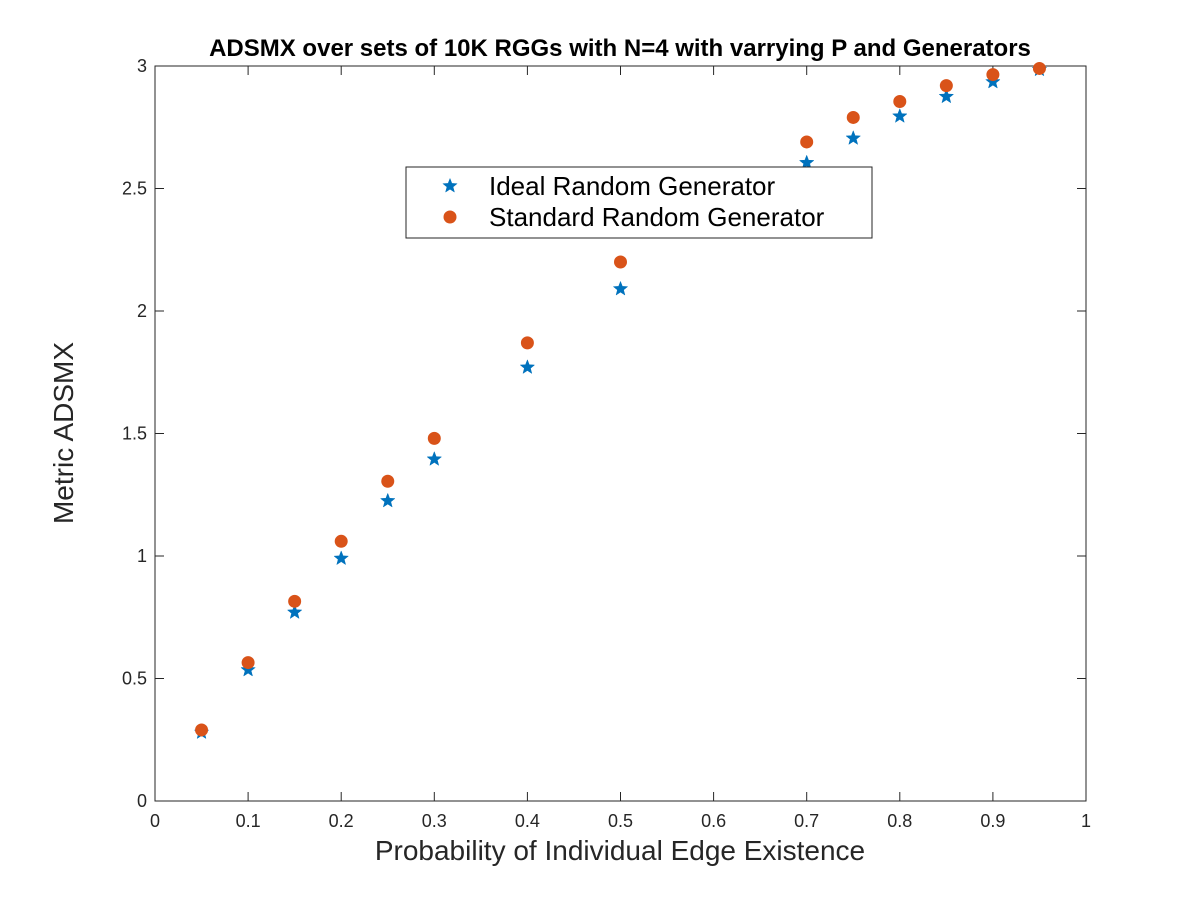 The image size is (1200, 900). Describe the element at coordinates (1086, 821) in the screenshot. I see `x-tick-label: 1` at that location.